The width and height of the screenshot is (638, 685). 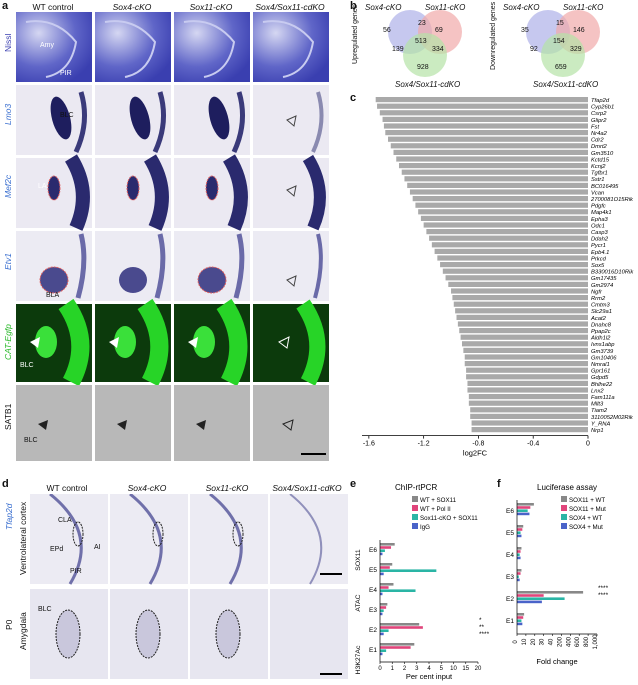 What do you see at coordinates (373, 590) in the screenshot?
I see `category-label: E4` at bounding box center [373, 590].